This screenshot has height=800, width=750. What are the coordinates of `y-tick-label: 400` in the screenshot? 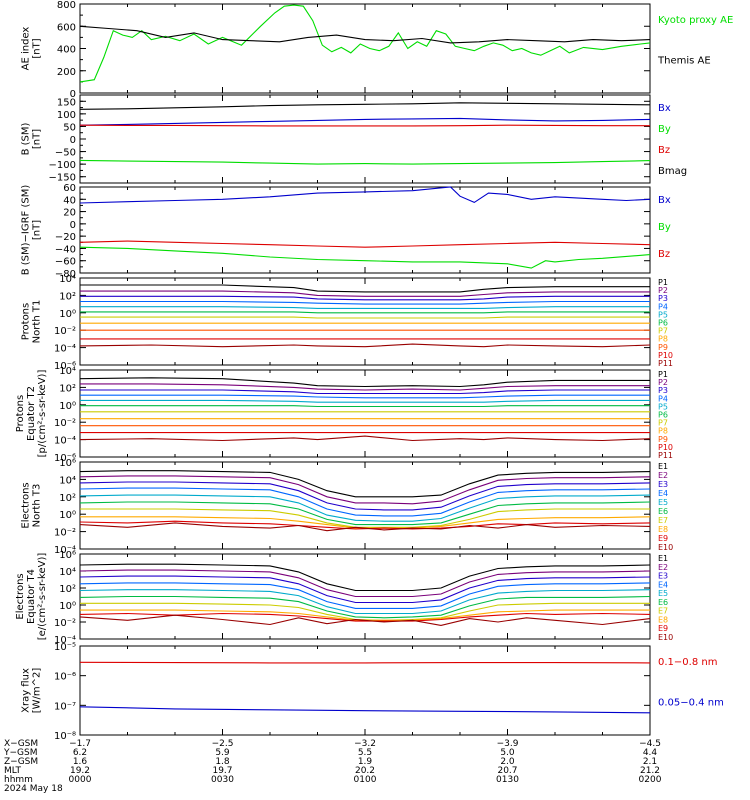 It's located at (66, 50).